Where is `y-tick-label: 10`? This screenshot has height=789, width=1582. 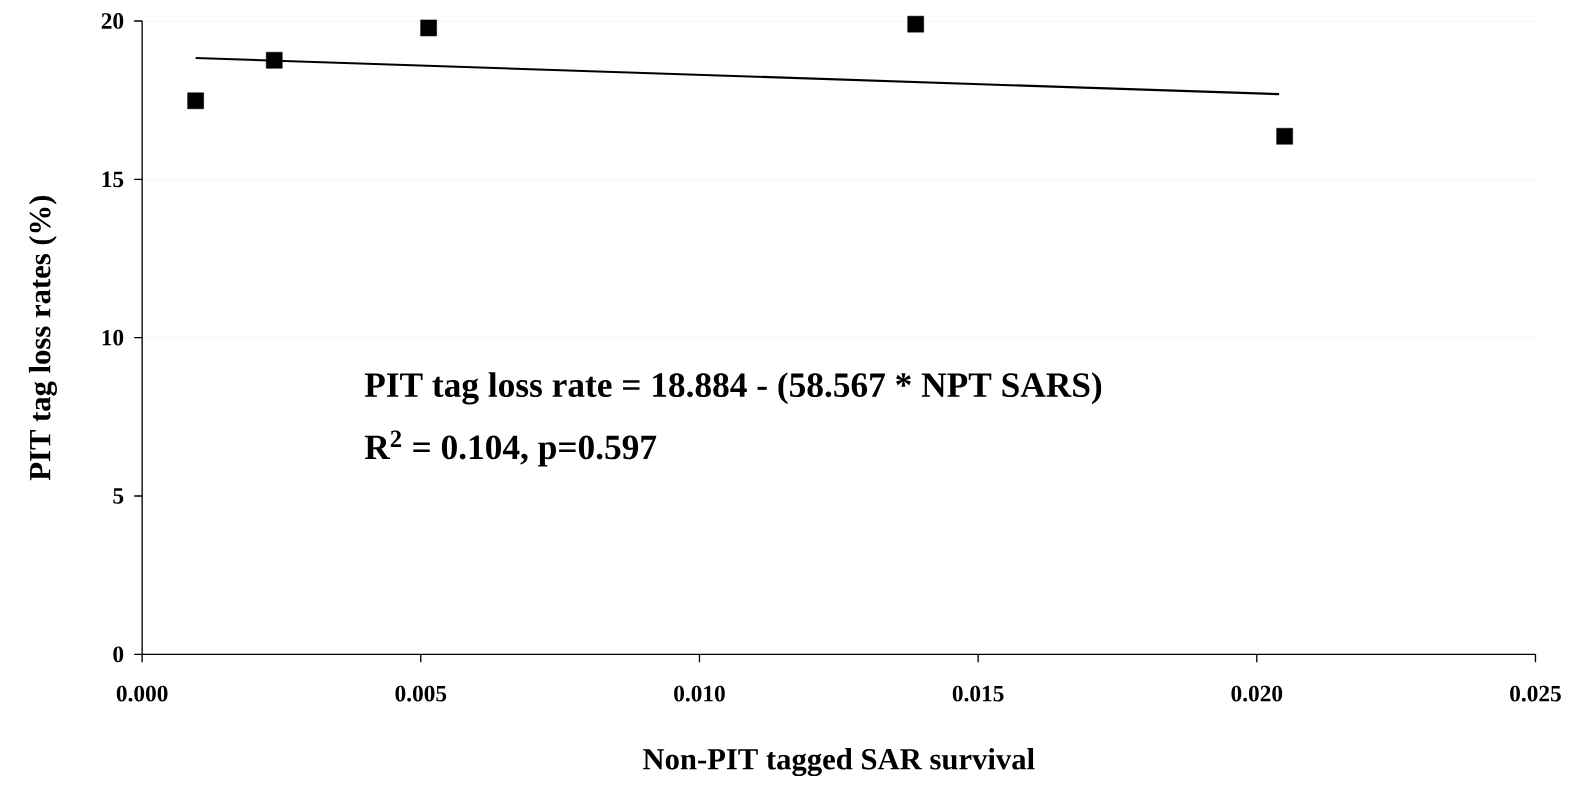
y-tick-label: 10 is located at coordinates (113, 337).